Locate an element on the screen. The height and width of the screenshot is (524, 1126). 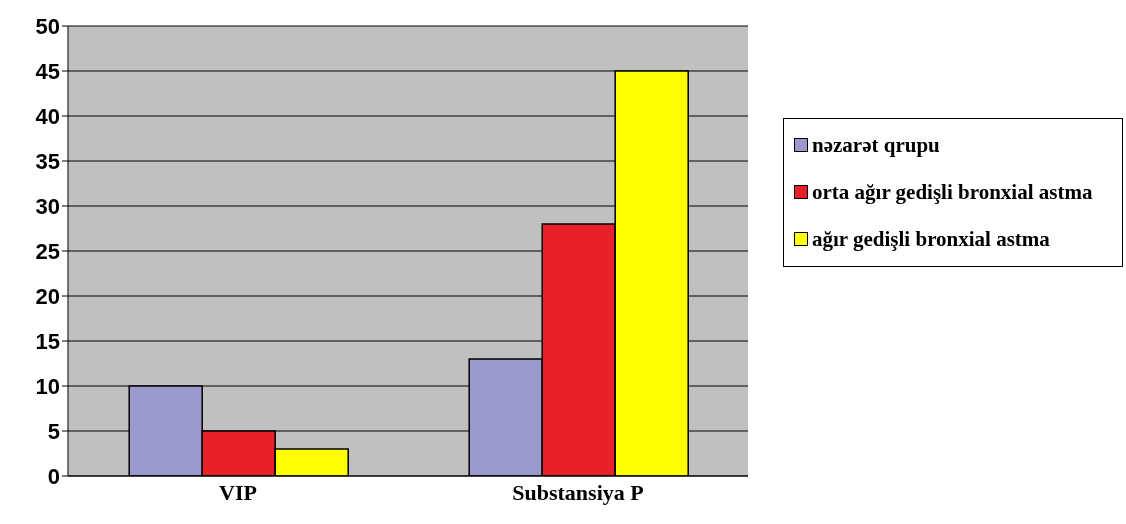
legend-label: orta ağır gedişli bronxial astma is located at coordinates (952, 192).